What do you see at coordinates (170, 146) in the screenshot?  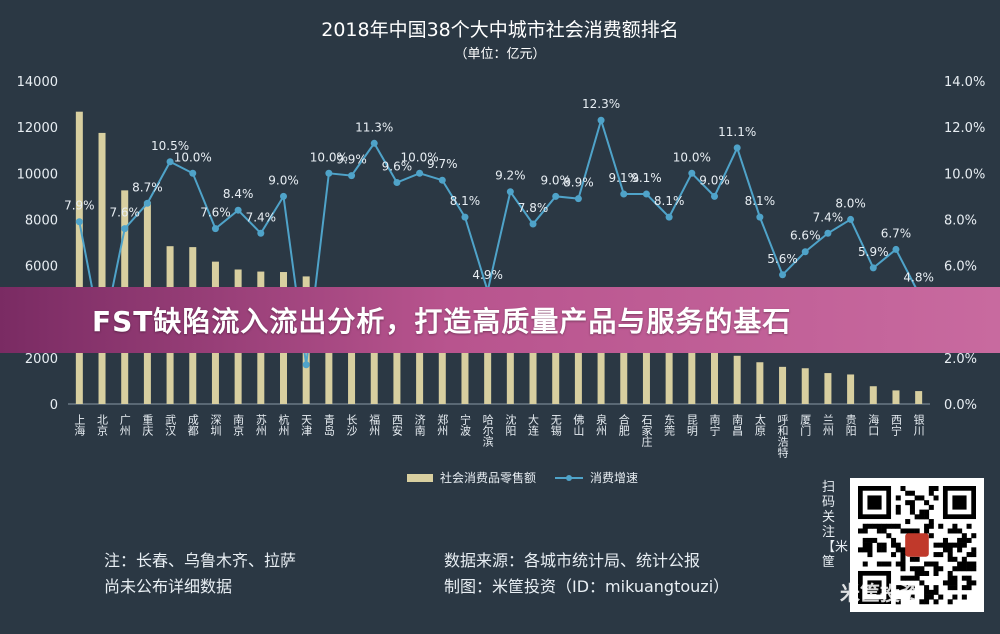 I see `growth-data-label: 10.5%` at bounding box center [170, 146].